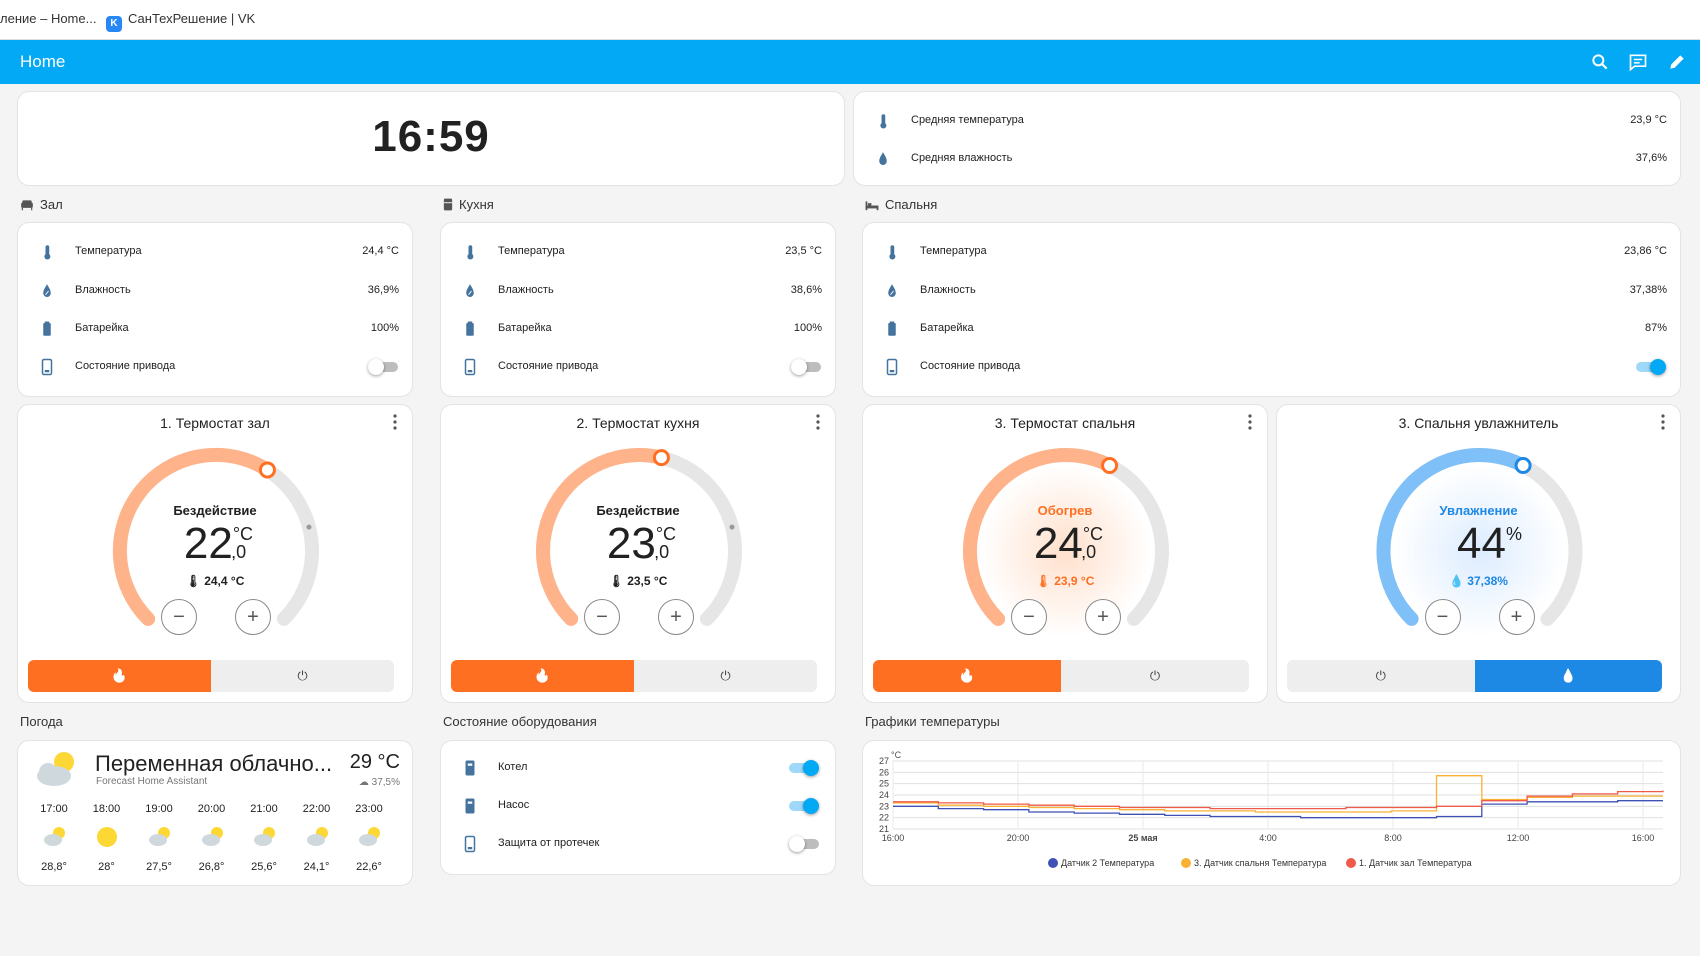 The image size is (1700, 956). I want to click on dial-fill, so click(1040, 537).